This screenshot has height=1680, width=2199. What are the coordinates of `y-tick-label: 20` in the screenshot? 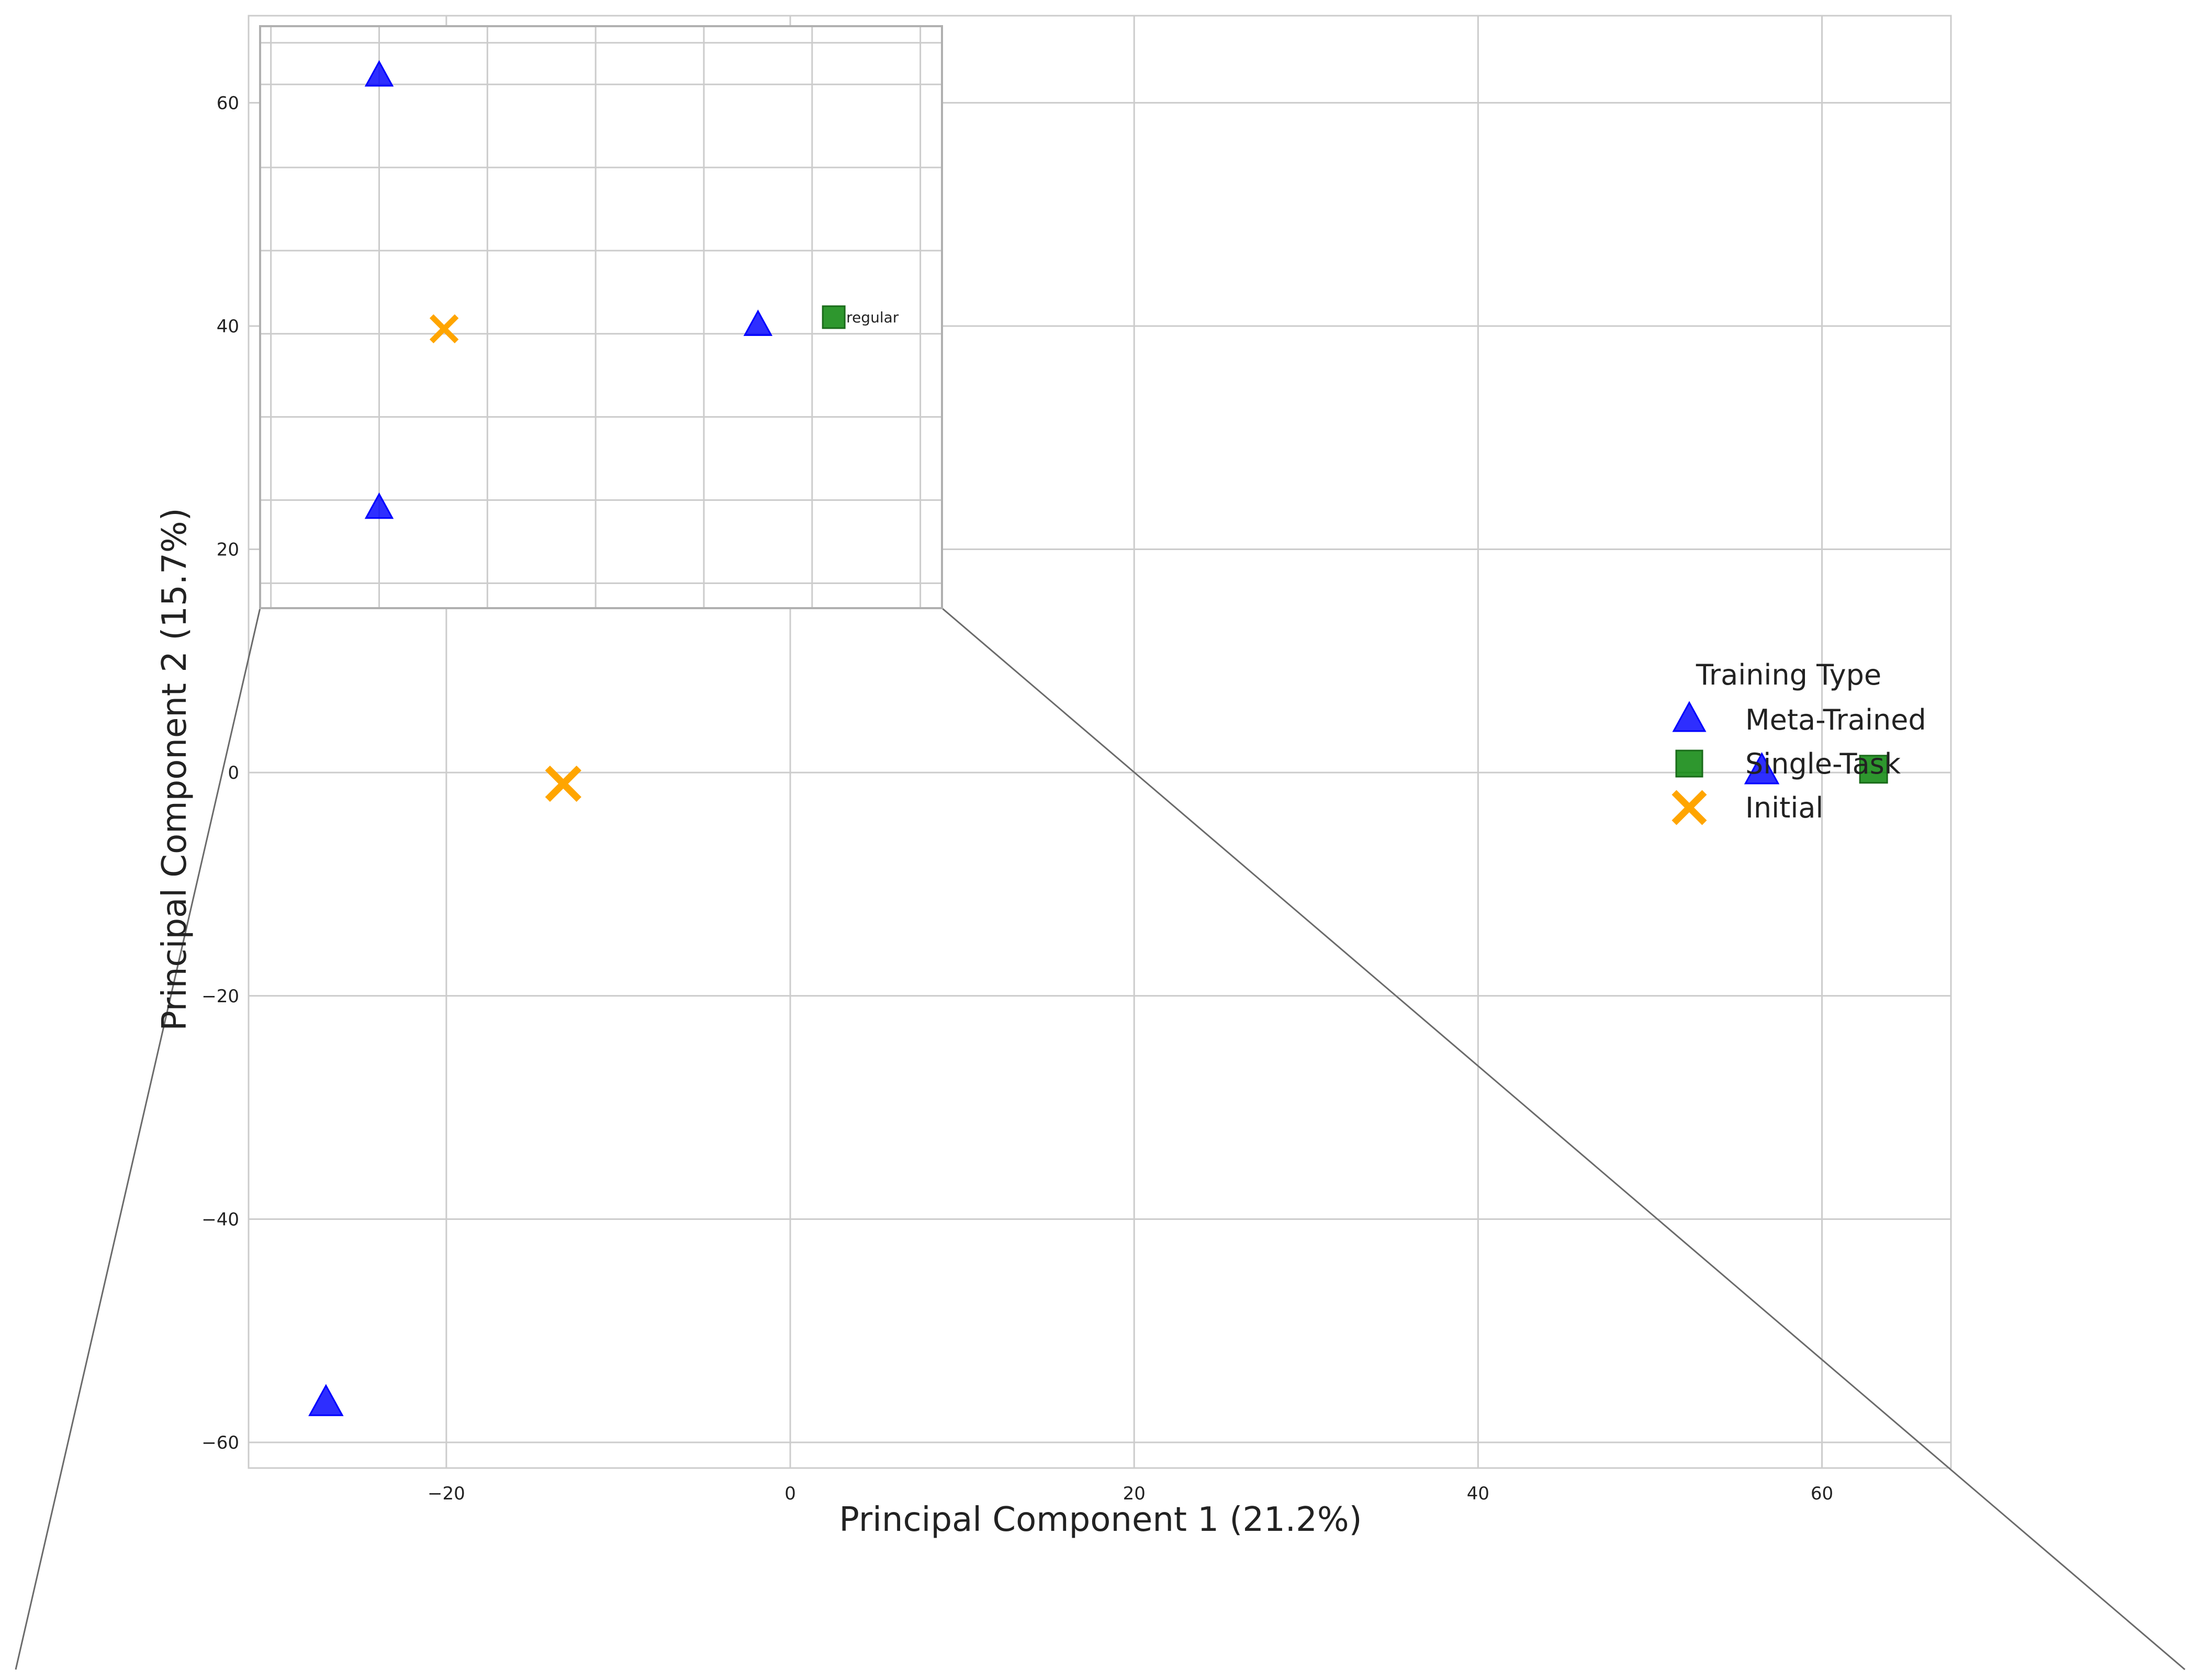 It's located at (228, 550).